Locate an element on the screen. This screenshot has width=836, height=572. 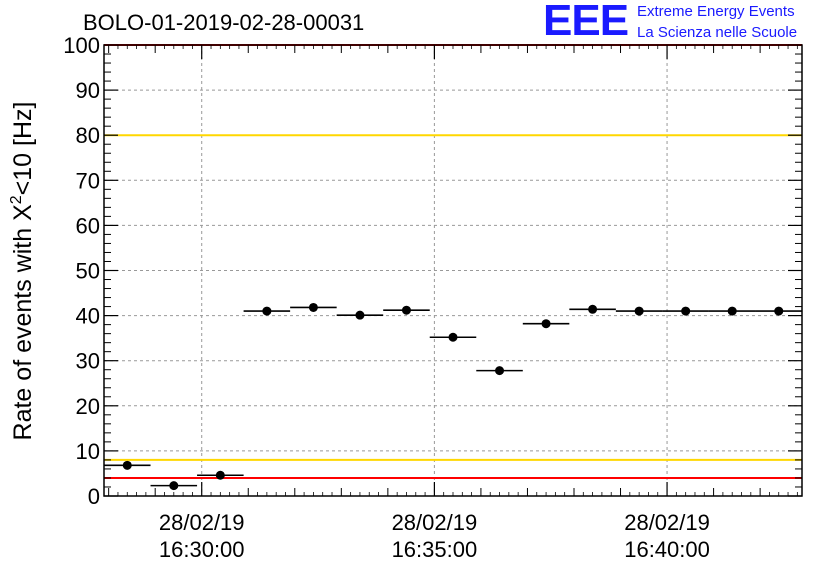
y-tick-label: 60 is located at coordinates (88, 225).